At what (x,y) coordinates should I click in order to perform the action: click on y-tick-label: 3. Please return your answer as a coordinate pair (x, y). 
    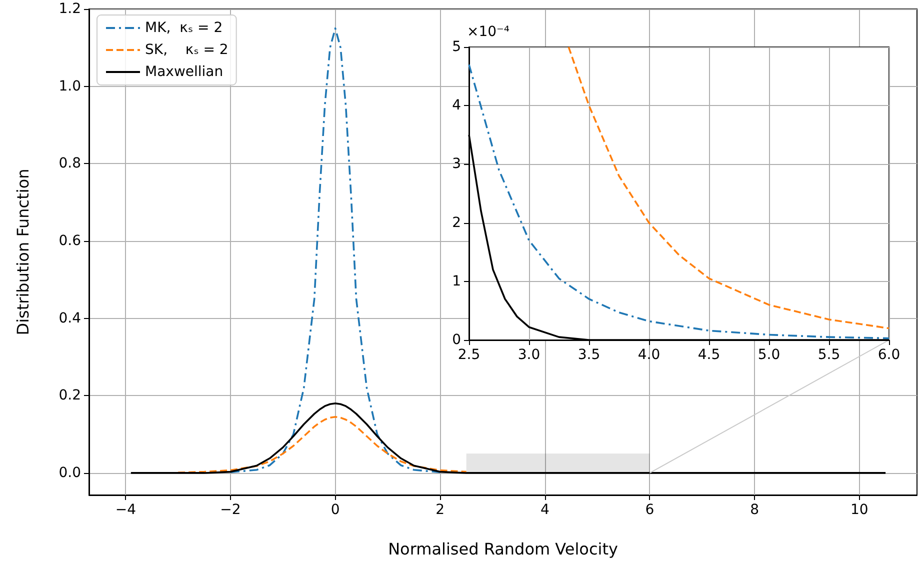
    Looking at the image, I should click on (456, 164).